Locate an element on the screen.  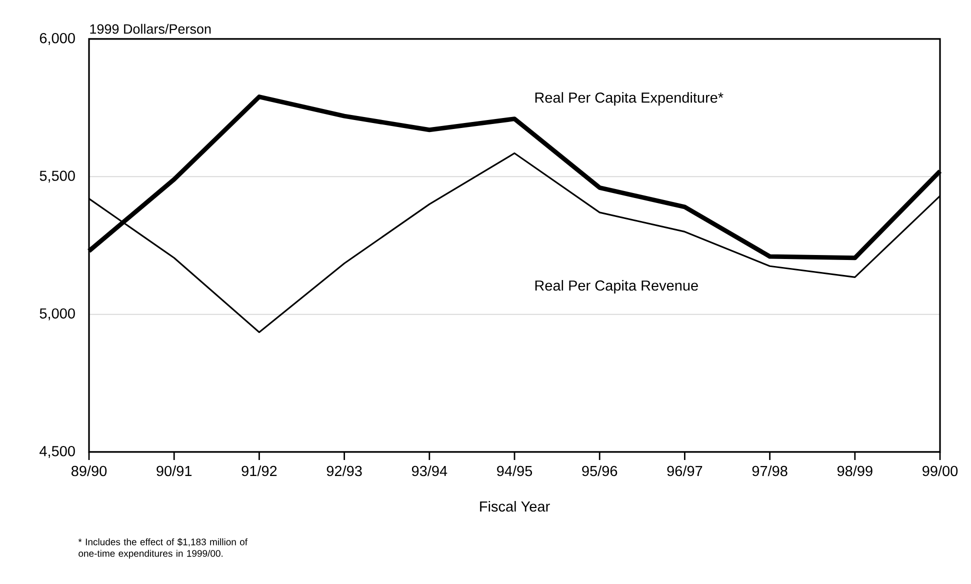
text: Real Per Capita Revenue is located at coordinates (616, 287).